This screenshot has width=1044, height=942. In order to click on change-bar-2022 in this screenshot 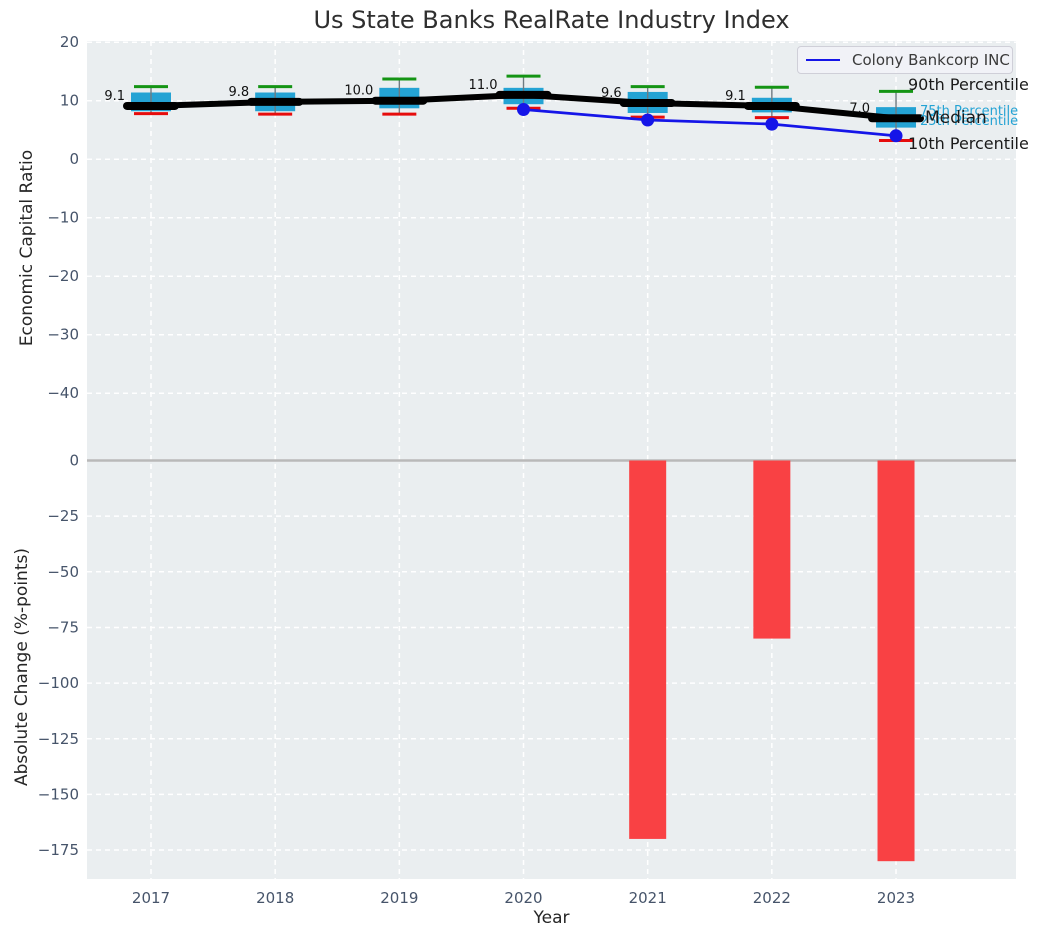, I will do `click(772, 549)`.